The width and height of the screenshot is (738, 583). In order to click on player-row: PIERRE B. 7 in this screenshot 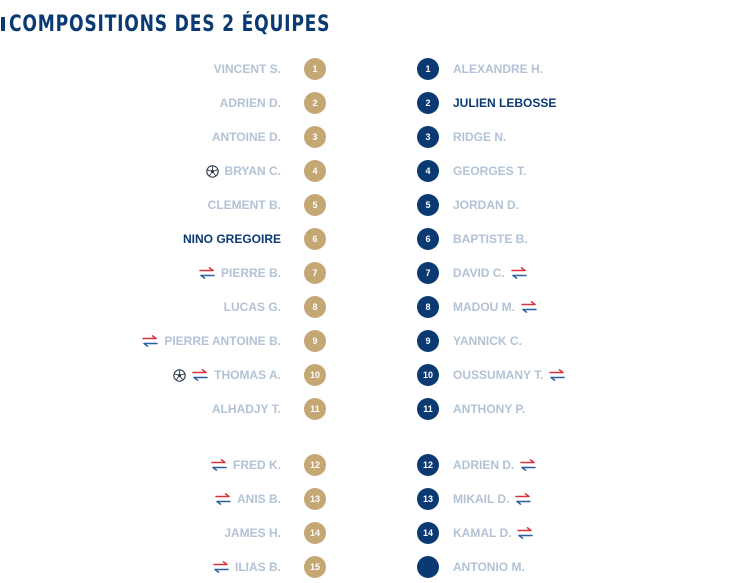, I will do `click(262, 273)`.